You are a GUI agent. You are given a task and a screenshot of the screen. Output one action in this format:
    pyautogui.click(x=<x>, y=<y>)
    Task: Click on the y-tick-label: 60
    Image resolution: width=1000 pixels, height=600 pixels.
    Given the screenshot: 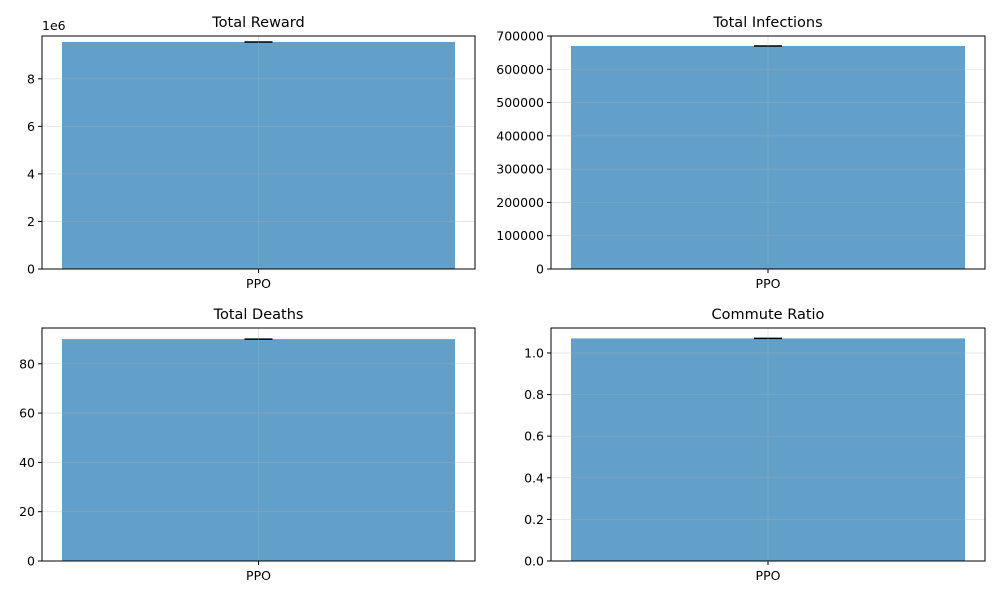 What is the action you would take?
    pyautogui.click(x=27, y=413)
    